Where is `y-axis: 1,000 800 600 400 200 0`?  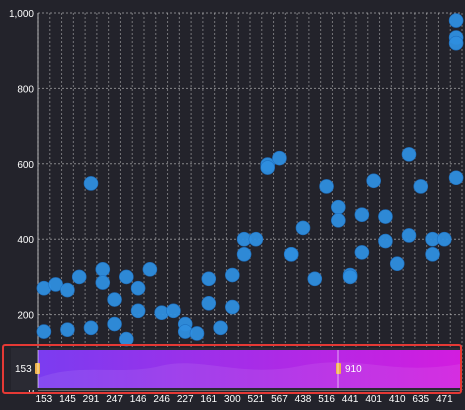 y-axis: 1,000 800 600 400 200 0 is located at coordinates (21, 203).